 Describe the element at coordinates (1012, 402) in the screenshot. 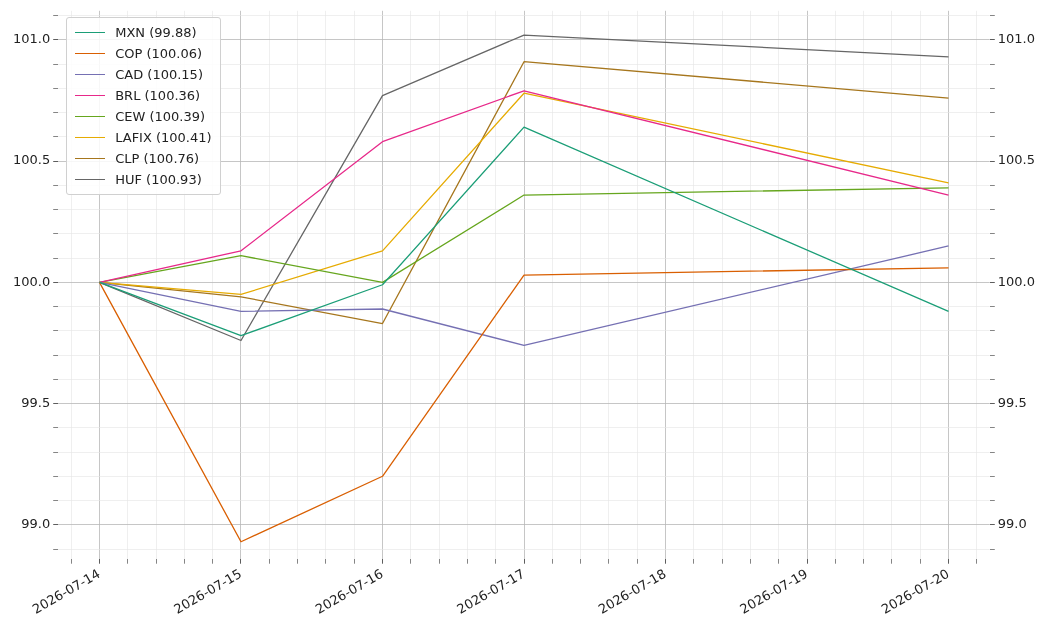

I see `y2-tick-label: 99.5` at that location.